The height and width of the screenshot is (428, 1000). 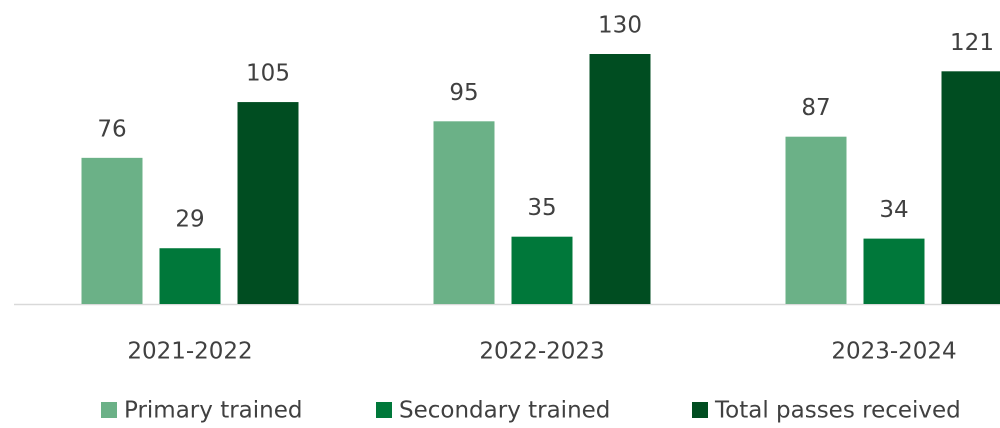 What do you see at coordinates (463, 93) in the screenshot?
I see `data-label: 95` at bounding box center [463, 93].